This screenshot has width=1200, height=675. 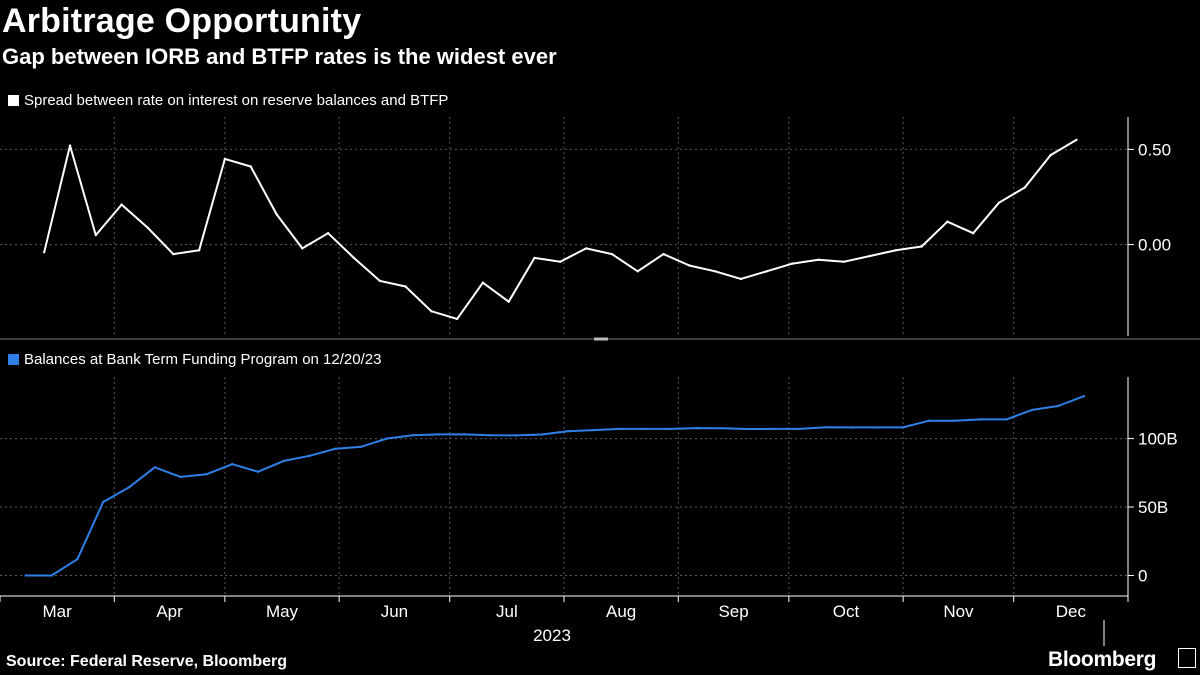 I want to click on x-year-label: 2023, so click(x=552, y=635).